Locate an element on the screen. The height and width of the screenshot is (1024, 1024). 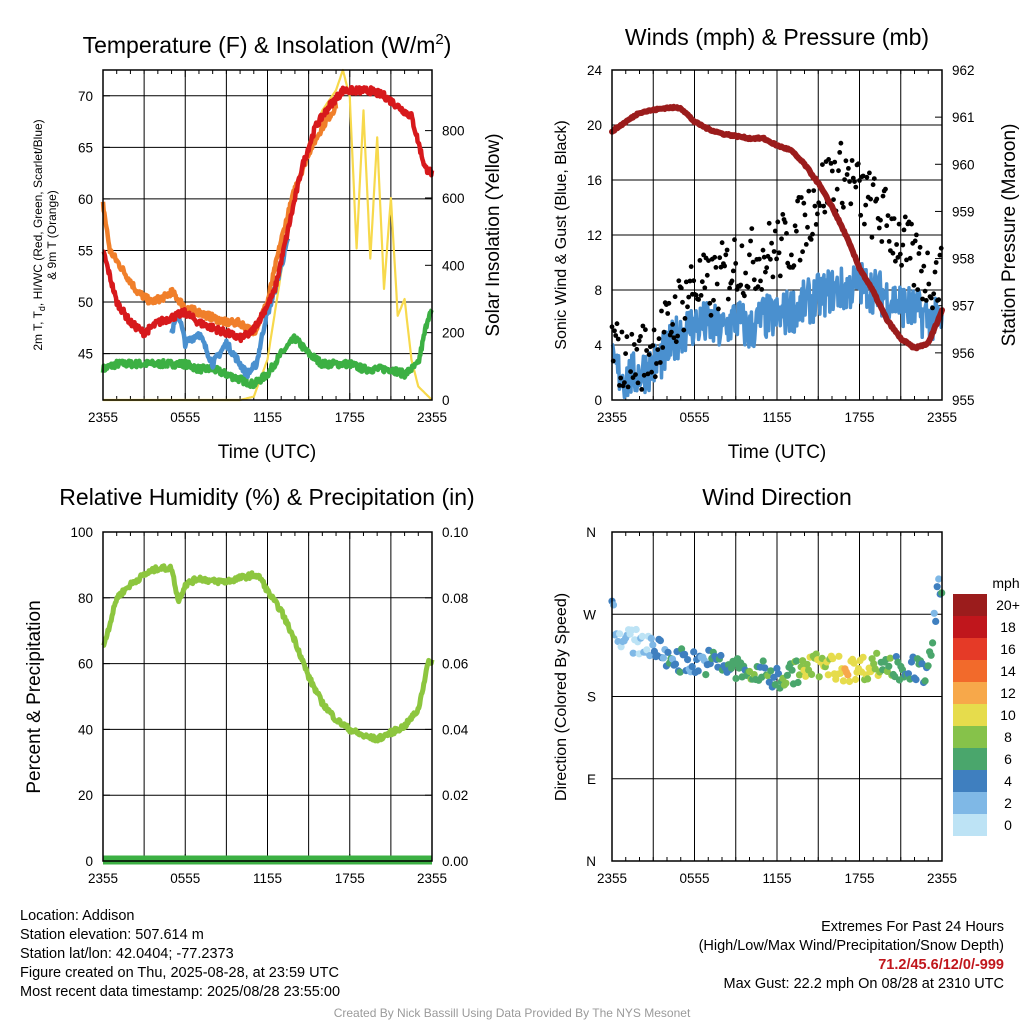
y2-tick-label: 958 is located at coordinates (963, 259).